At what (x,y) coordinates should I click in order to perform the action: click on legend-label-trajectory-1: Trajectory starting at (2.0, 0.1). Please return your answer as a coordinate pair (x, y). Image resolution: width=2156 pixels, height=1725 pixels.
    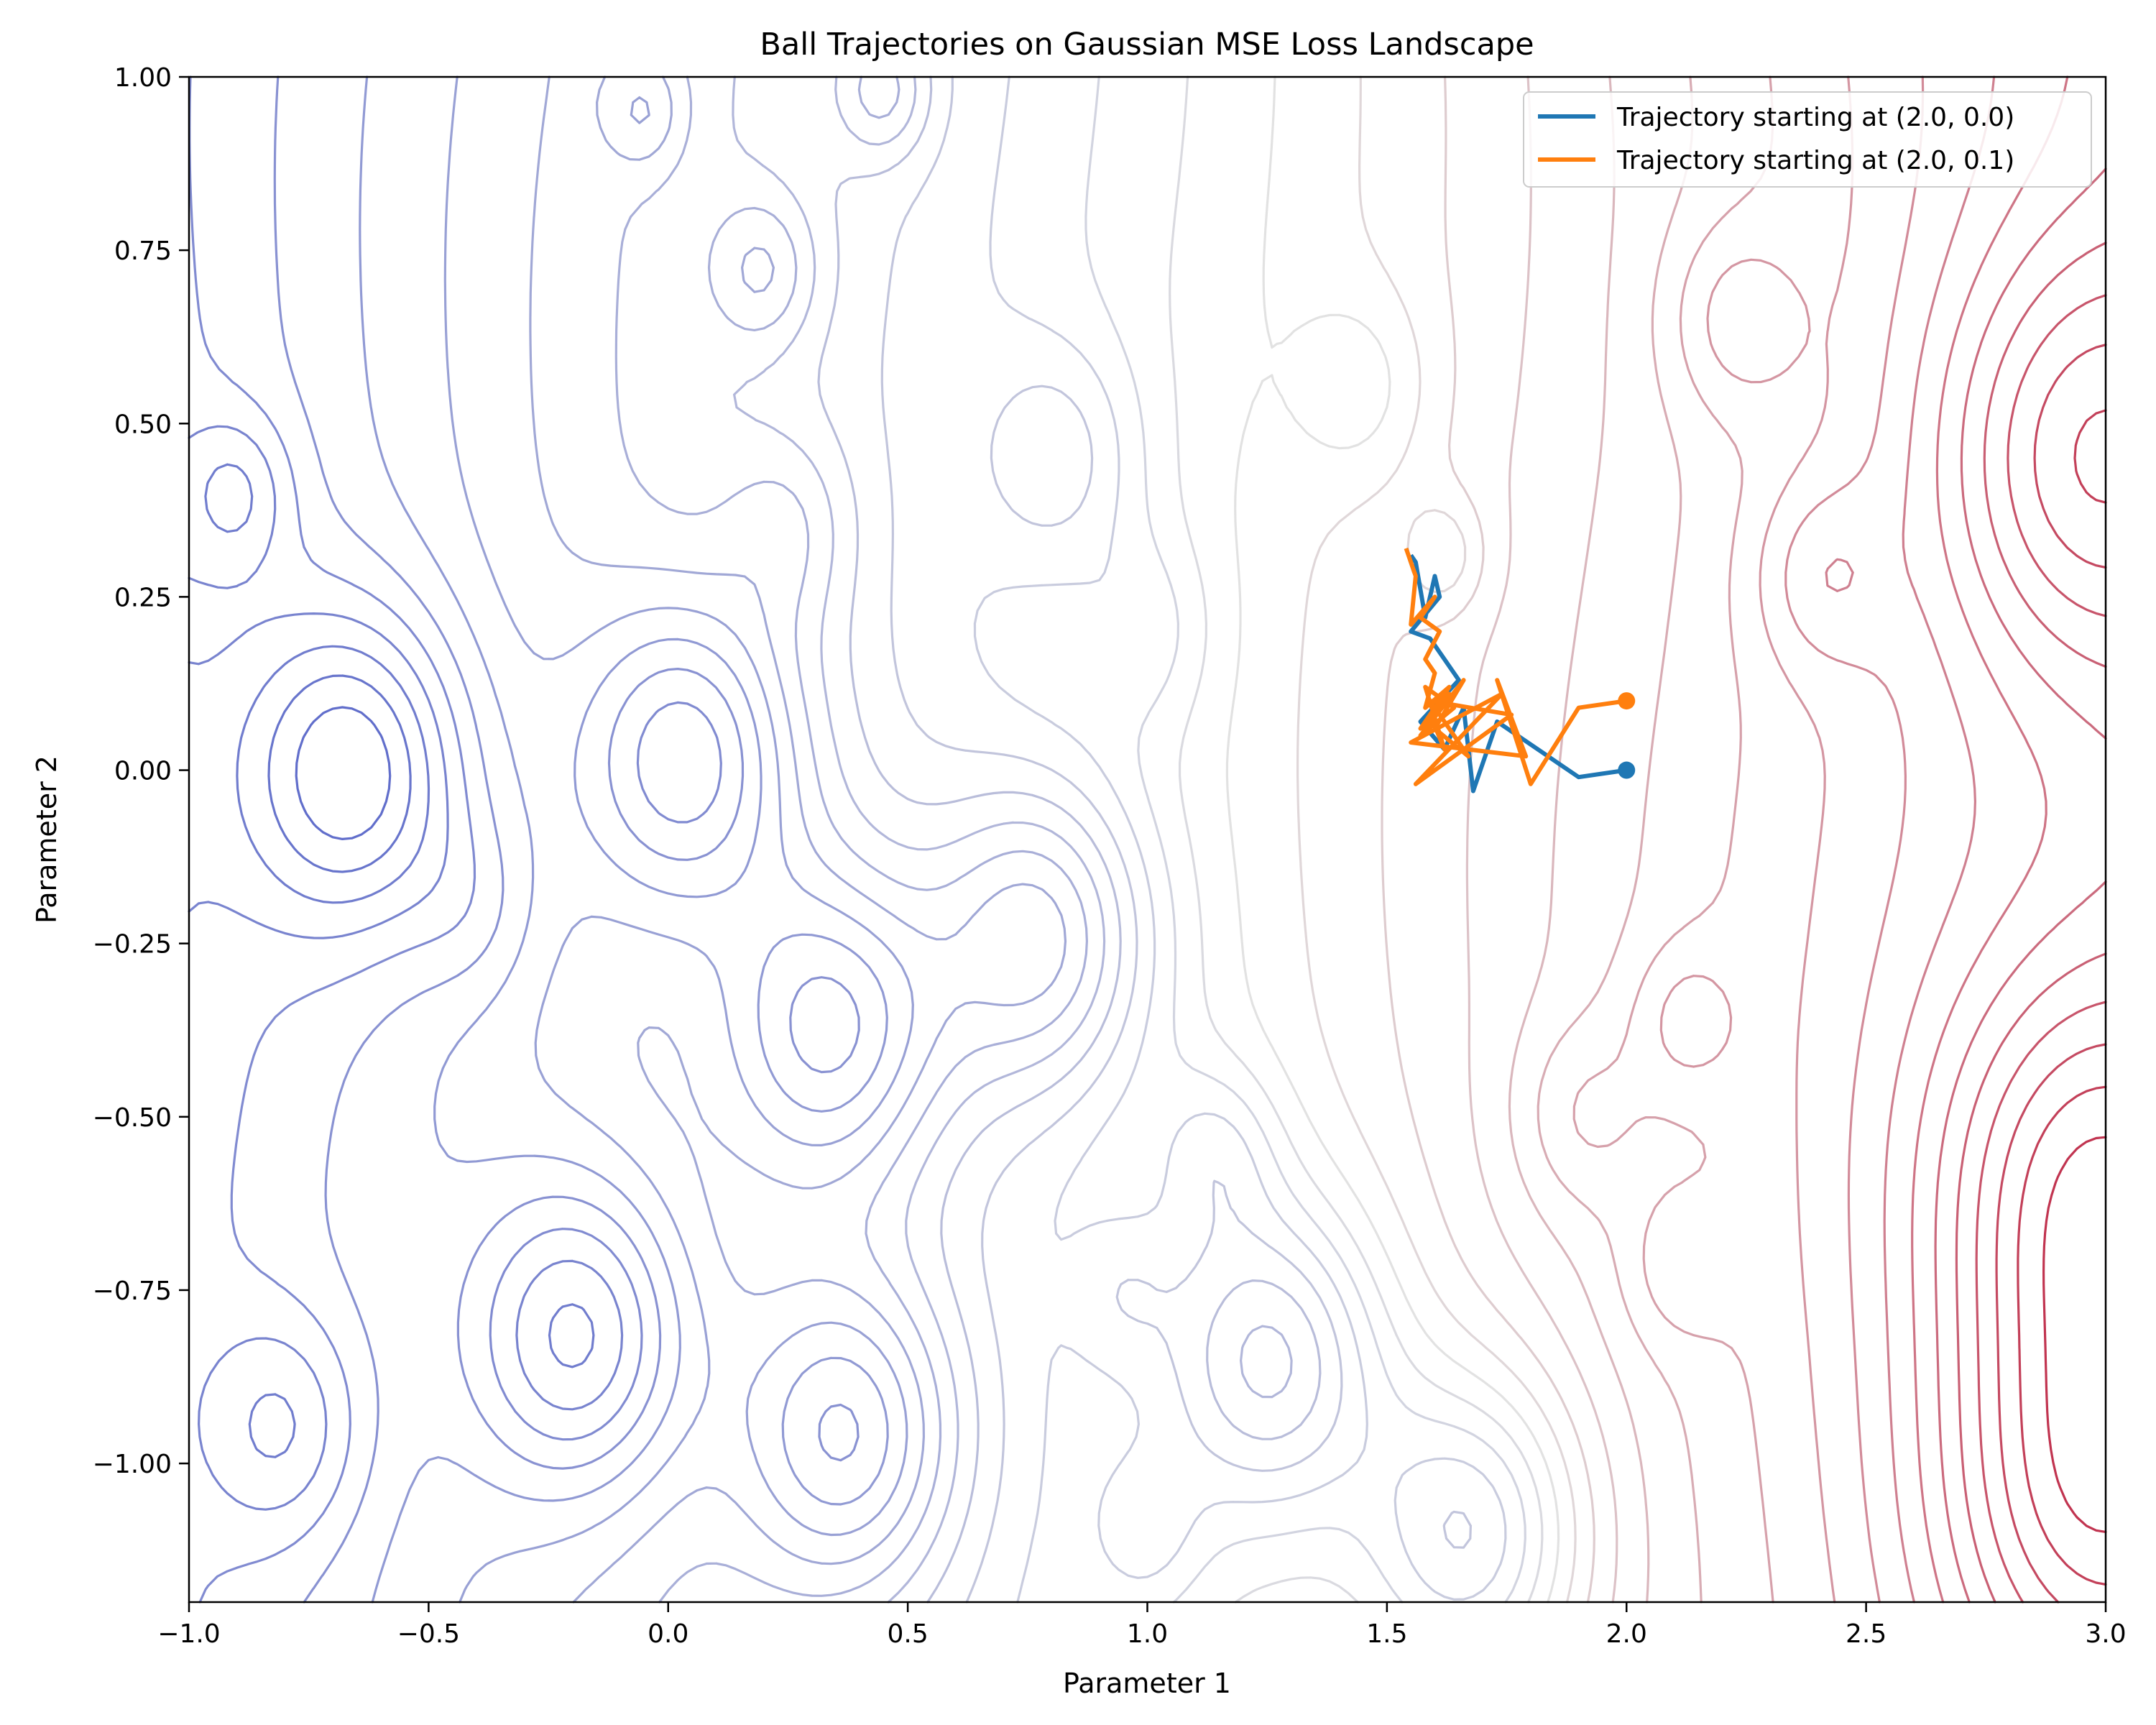
    Looking at the image, I should click on (1815, 160).